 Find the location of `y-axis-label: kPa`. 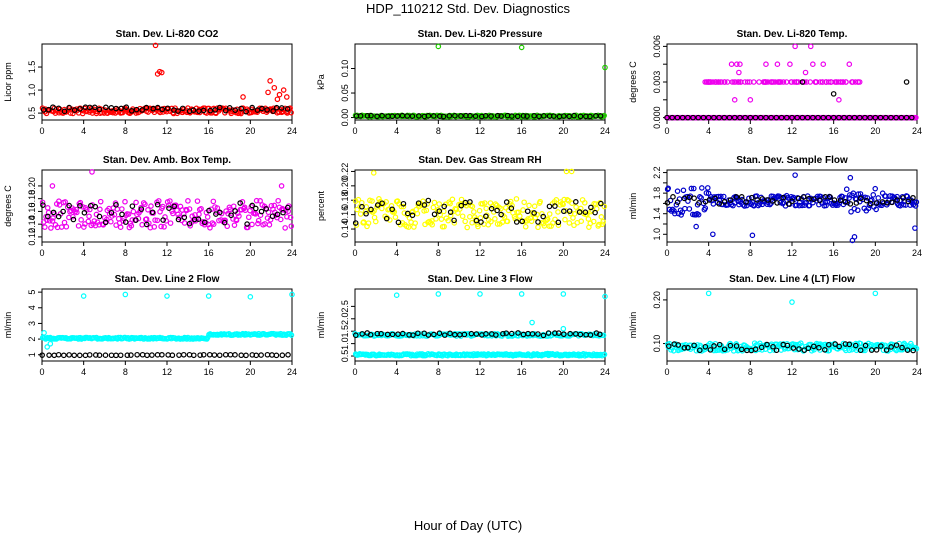

y-axis-label: kPa is located at coordinates (321, 82).